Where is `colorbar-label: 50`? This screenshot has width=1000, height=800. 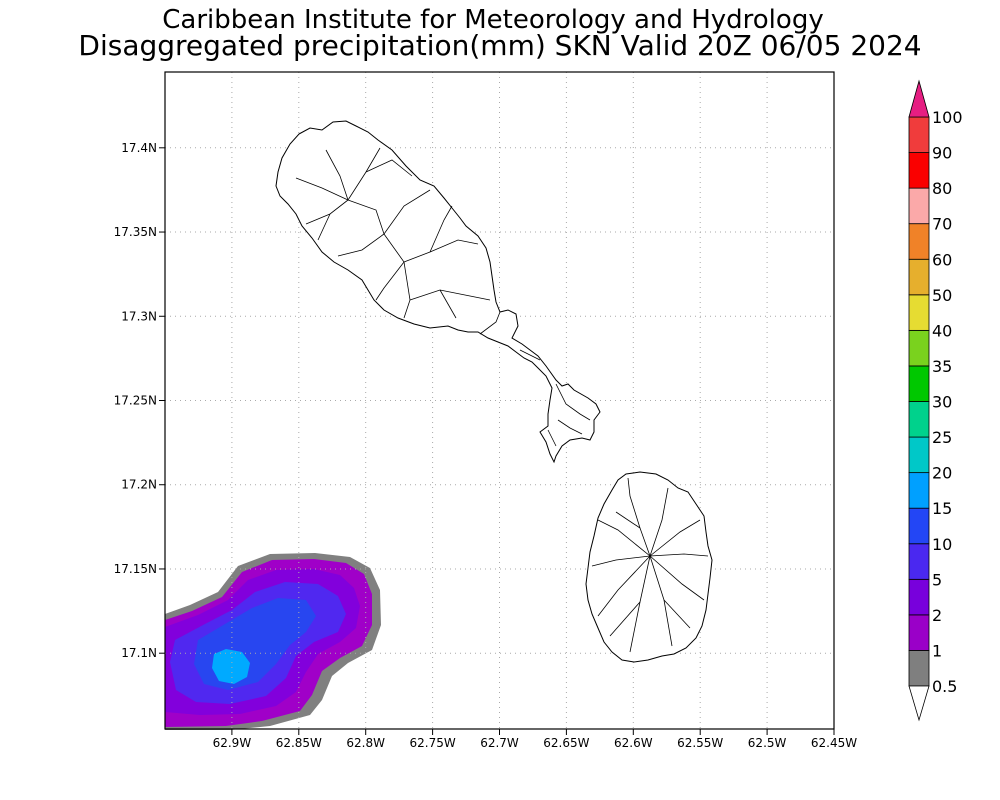 colorbar-label: 50 is located at coordinates (942, 295).